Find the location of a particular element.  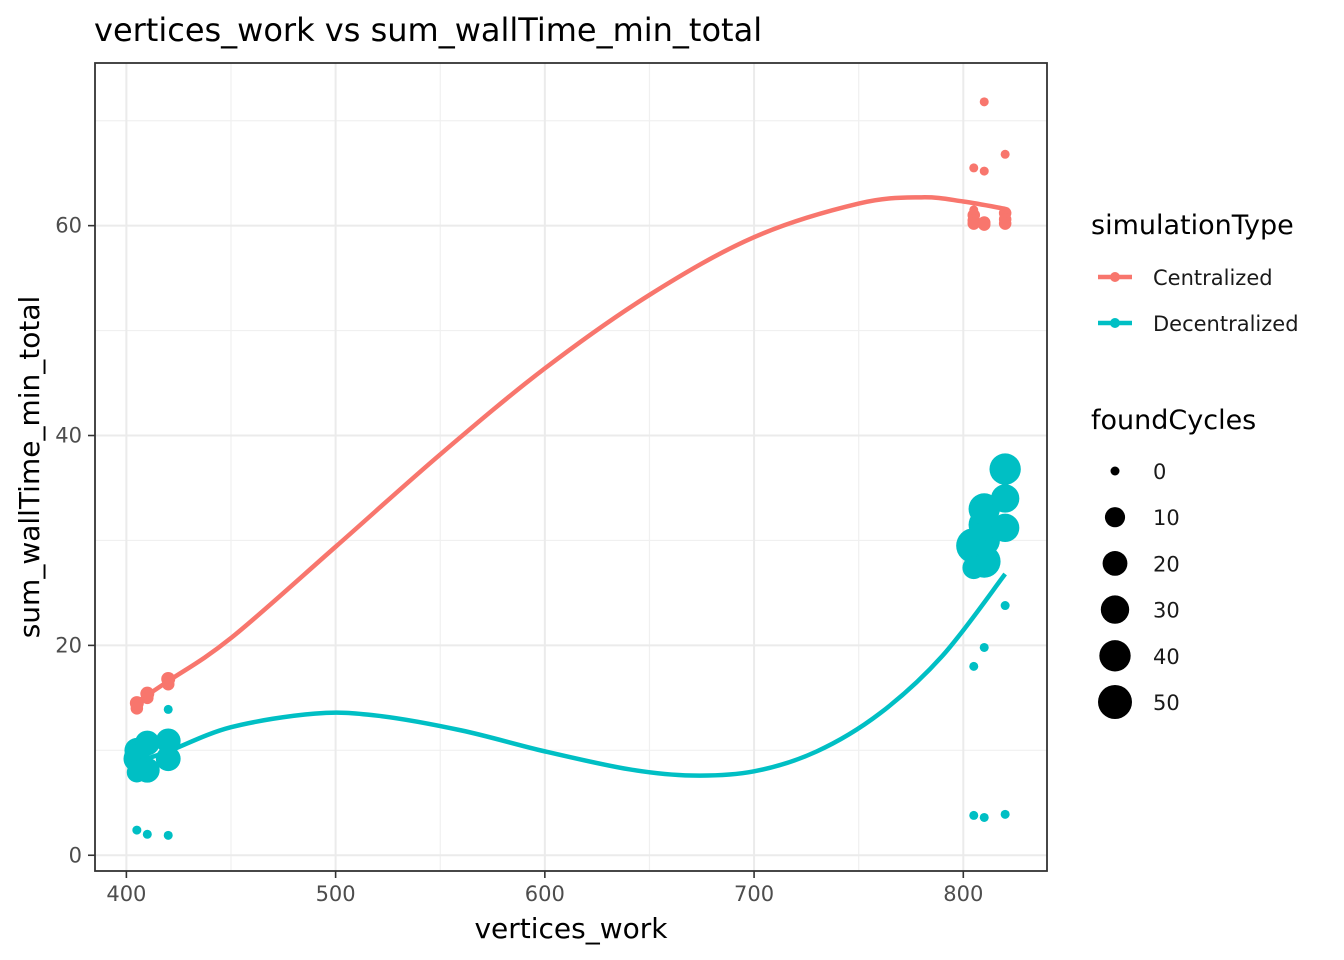

y-tick-label: 40 is located at coordinates (68, 436).